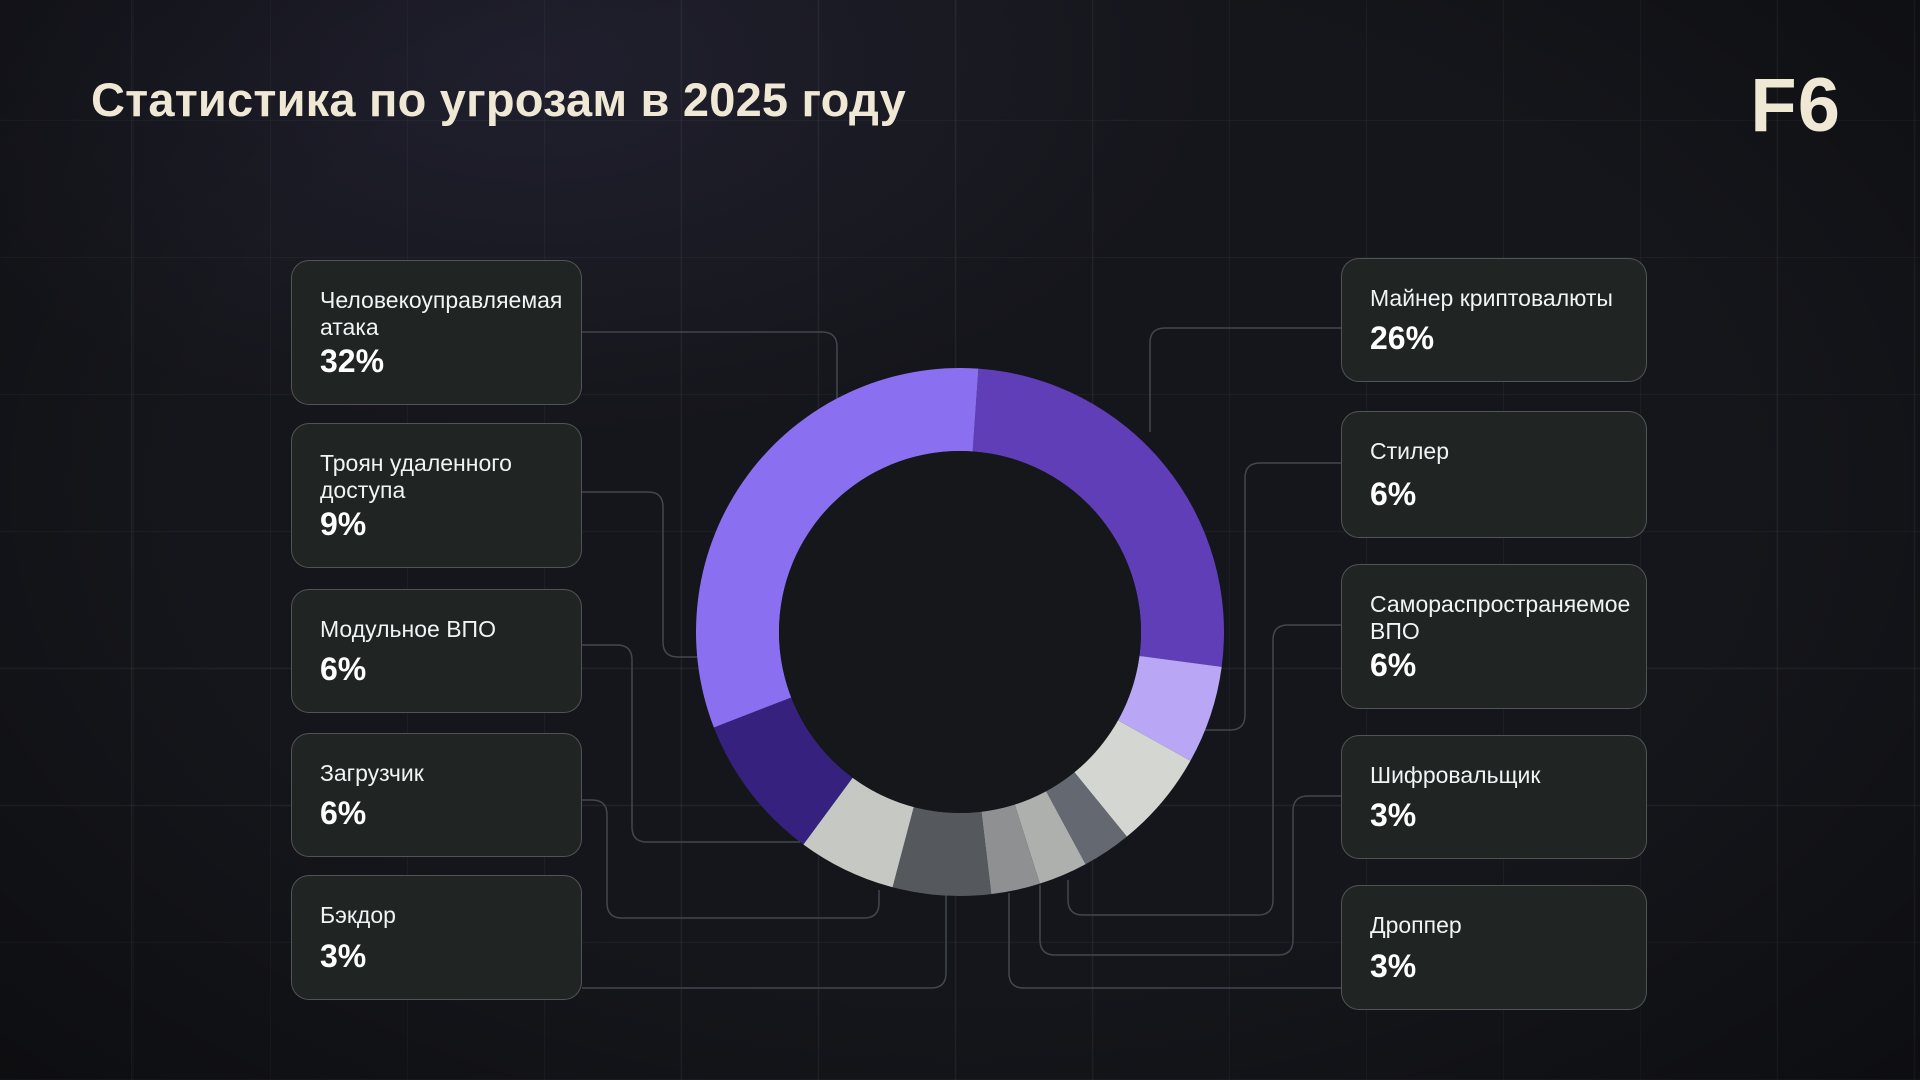 This screenshot has height=1080, width=1920. I want to click on threat-card-left-2: Модульное ВПО 6%, so click(436, 651).